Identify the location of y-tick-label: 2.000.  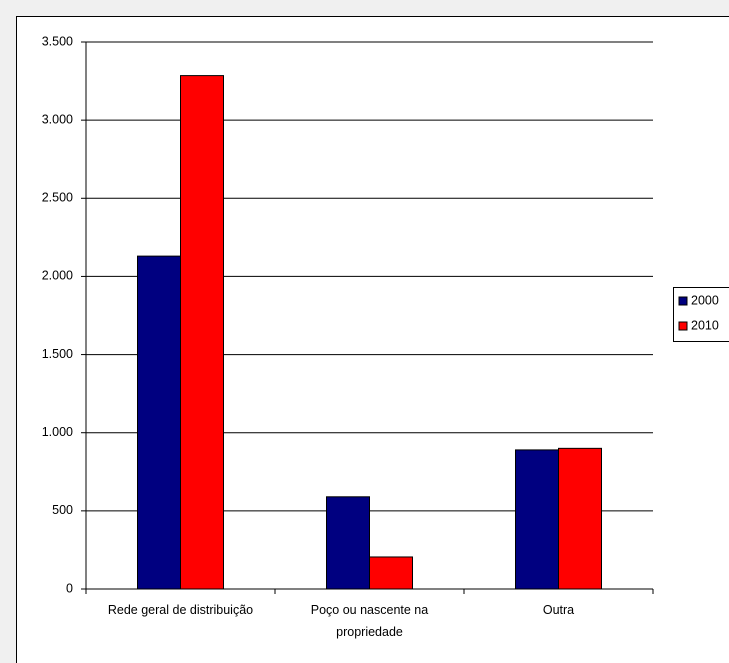
(57, 276).